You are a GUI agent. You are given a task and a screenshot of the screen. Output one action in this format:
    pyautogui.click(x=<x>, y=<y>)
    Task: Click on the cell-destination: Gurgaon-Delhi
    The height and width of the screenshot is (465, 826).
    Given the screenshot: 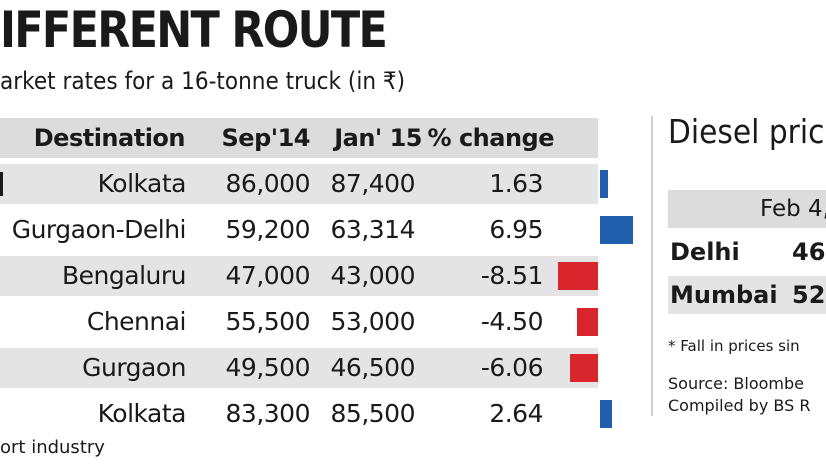 What is the action you would take?
    pyautogui.click(x=99, y=229)
    